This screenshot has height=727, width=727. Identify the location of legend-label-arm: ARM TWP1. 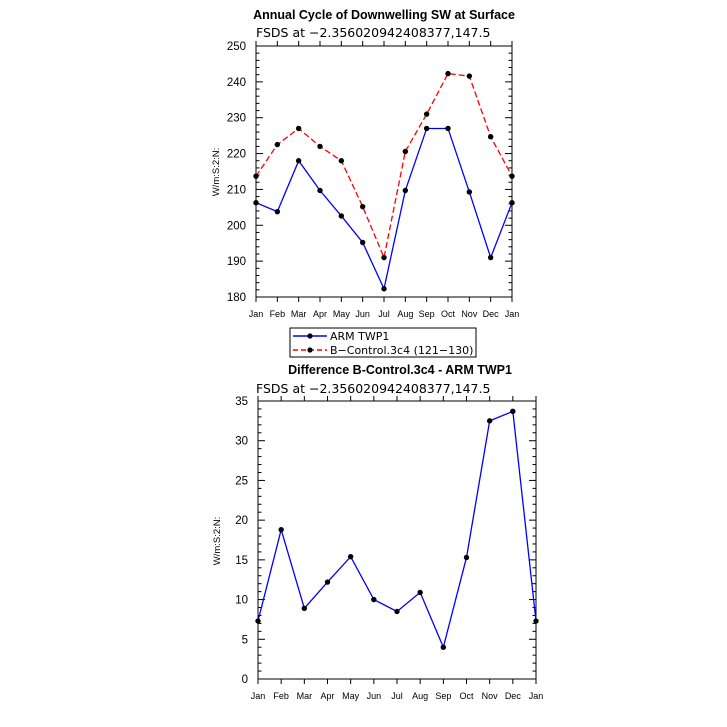
(359, 336).